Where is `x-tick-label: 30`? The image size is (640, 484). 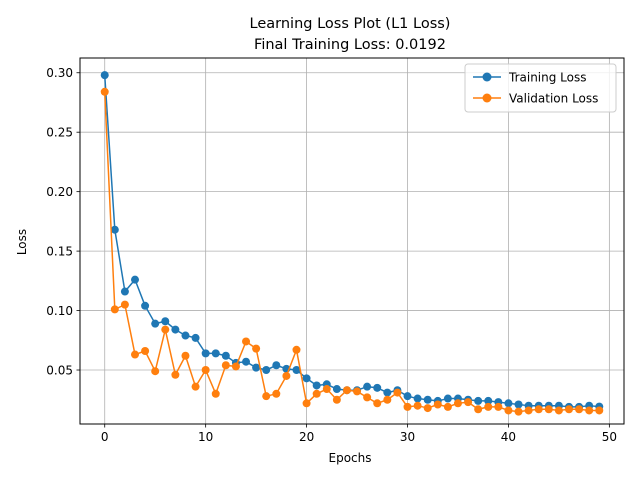
x-tick-label: 30 is located at coordinates (407, 437).